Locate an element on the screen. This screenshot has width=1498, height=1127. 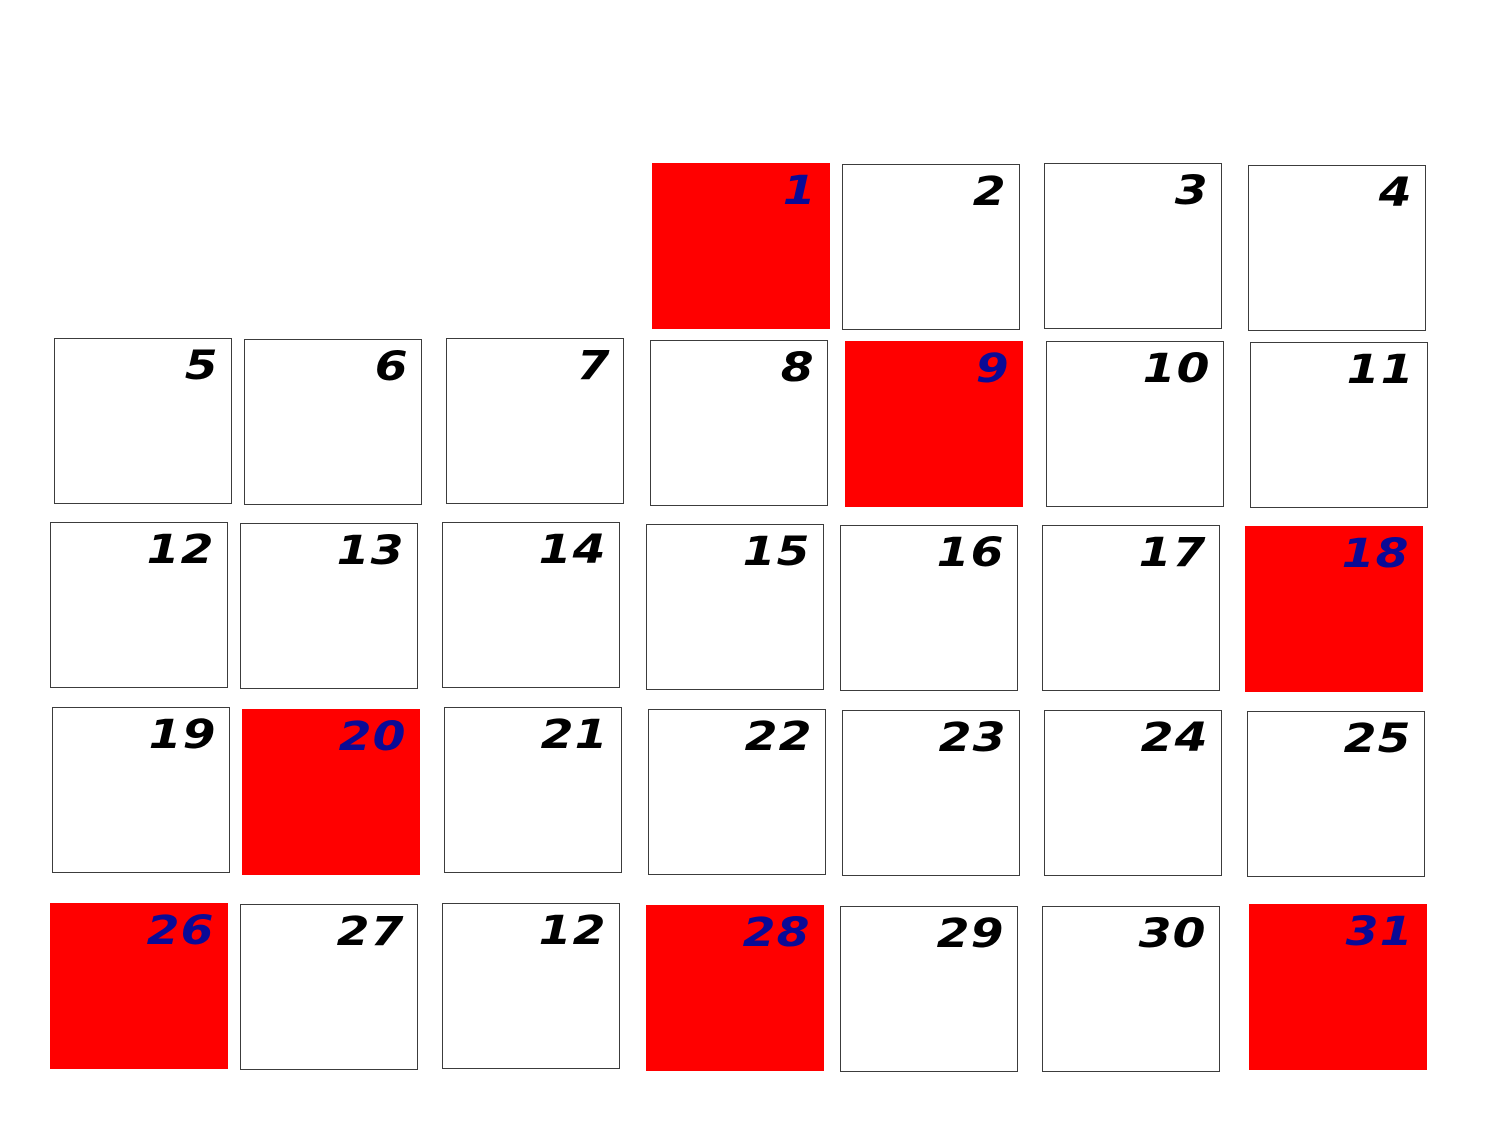
day-number: 5 is located at coordinates (201, 366).